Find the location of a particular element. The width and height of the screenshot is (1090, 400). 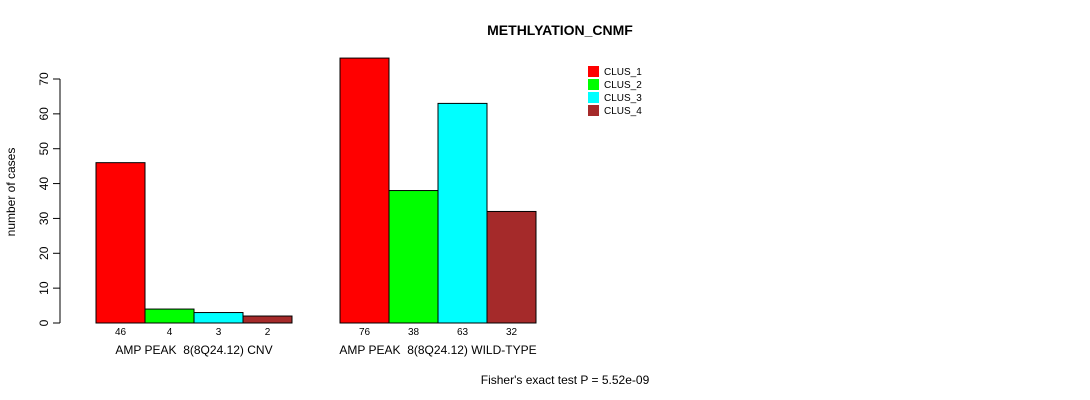

legend: CLUS_1 CLUS_2 CLUS_3 CLUS_4 is located at coordinates (615, 91).